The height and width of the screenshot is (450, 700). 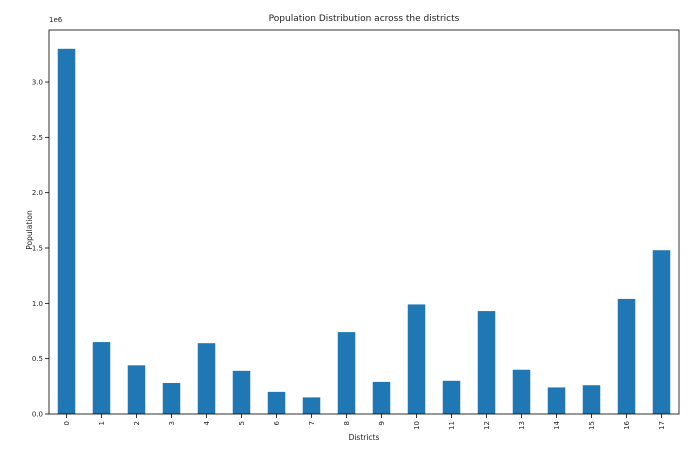 I want to click on x-tick-label: 1, so click(x=102, y=423).